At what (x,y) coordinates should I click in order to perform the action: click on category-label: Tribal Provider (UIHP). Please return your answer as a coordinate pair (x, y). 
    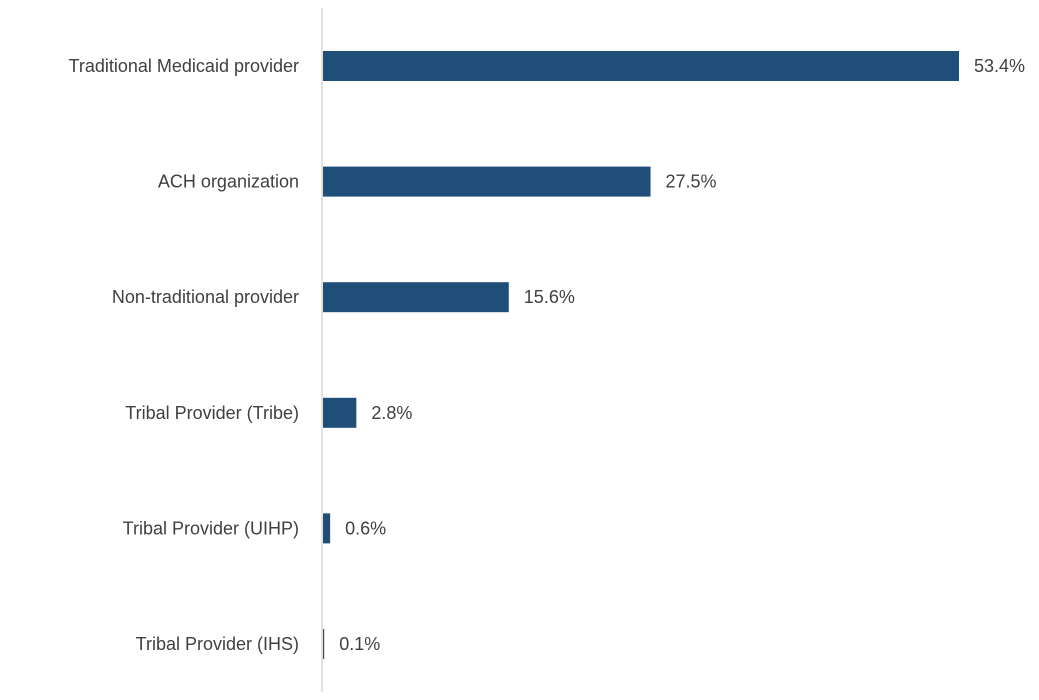
    Looking at the image, I should click on (211, 528).